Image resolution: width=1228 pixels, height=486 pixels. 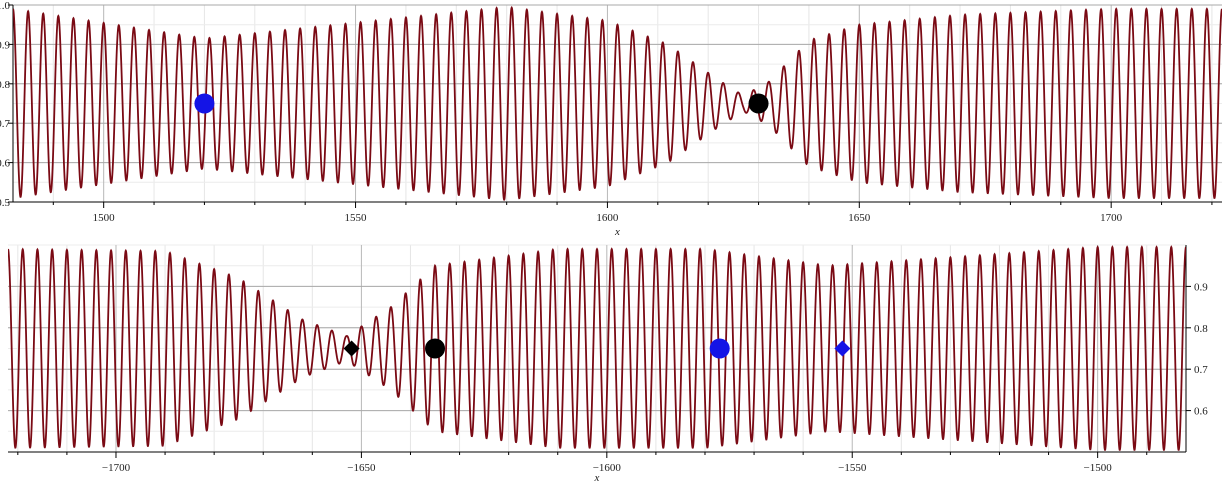 I want to click on x-tick-label: 1650, so click(x=859, y=218).